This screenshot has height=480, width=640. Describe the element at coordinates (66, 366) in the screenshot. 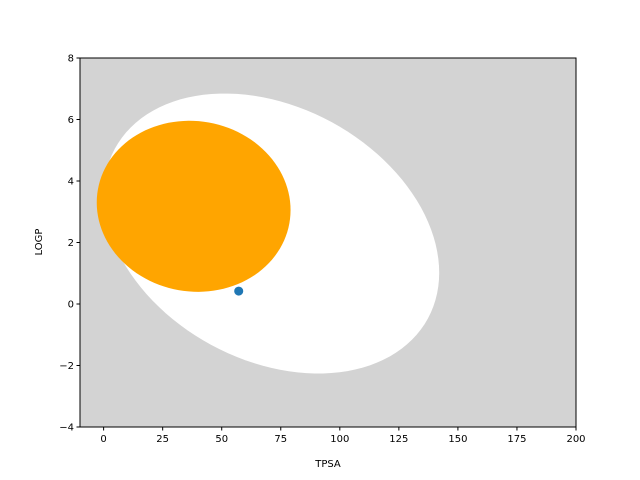

I see `y-tick-label: −2` at that location.